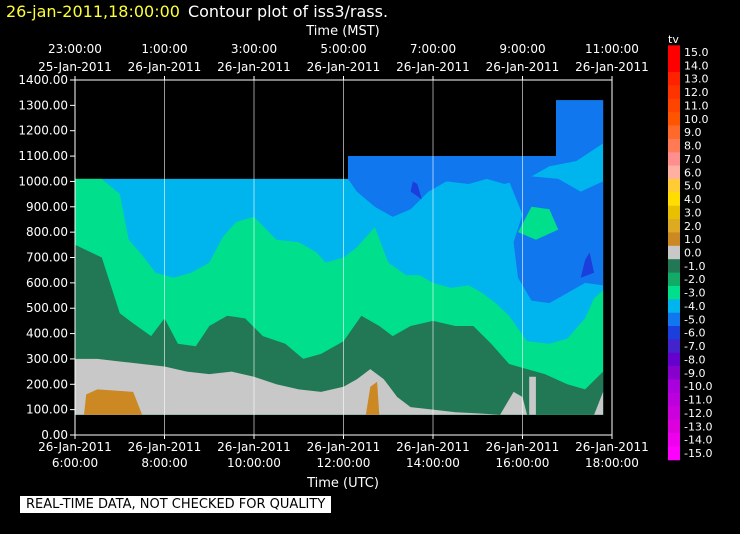  I want to click on colorbar-level-label: 5.0, so click(693, 186).